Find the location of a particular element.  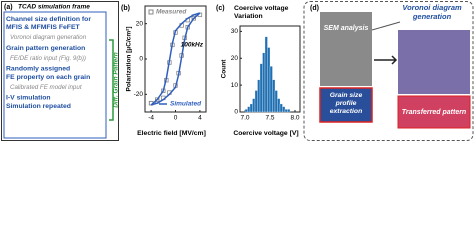

transferred-label: Transferred pattern is located at coordinates (434, 112).